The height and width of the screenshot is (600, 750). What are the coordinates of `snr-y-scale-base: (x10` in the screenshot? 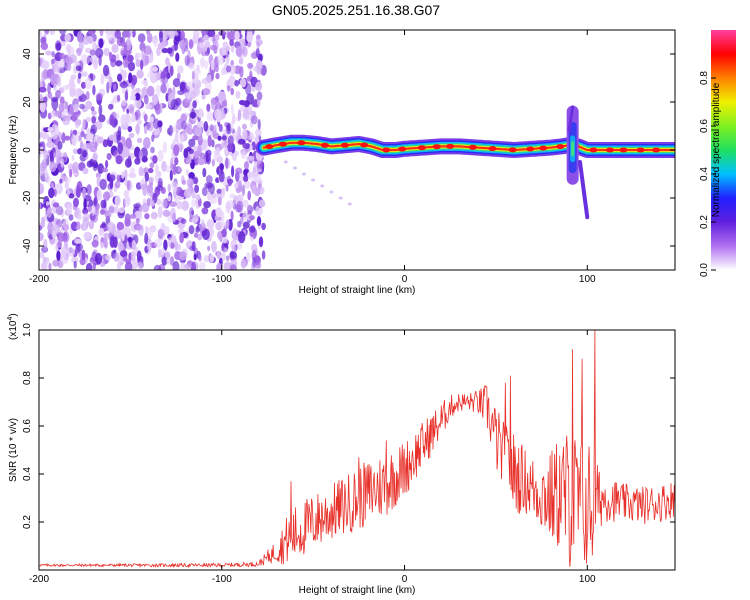 It's located at (13, 330).